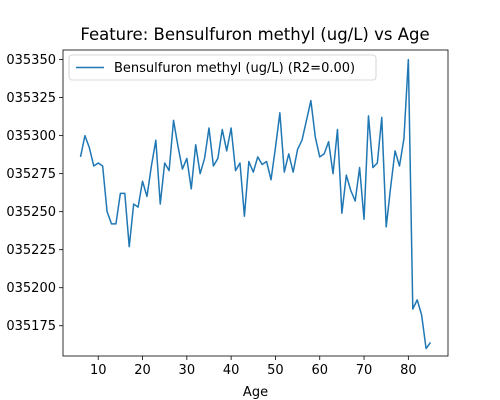  I want to click on x-axis-ticks: 10 20 30 40 50 60 70 80, so click(253, 367).